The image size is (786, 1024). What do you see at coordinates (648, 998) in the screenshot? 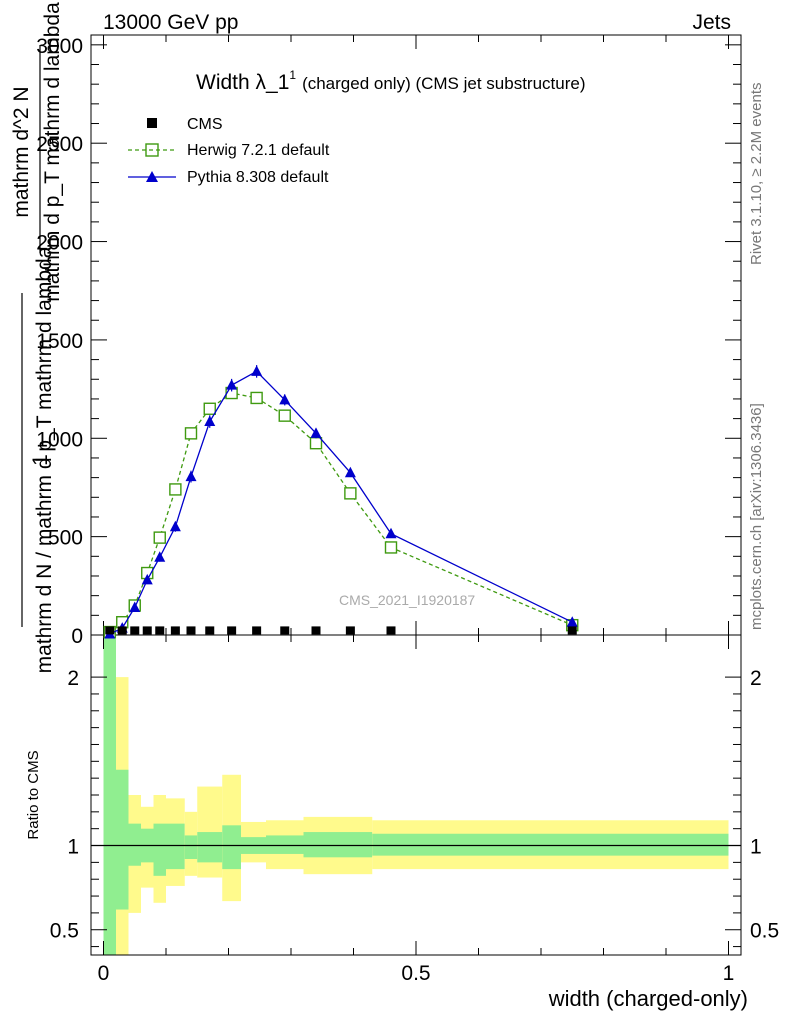
I see `xlabel: width (charged-only)` at bounding box center [648, 998].